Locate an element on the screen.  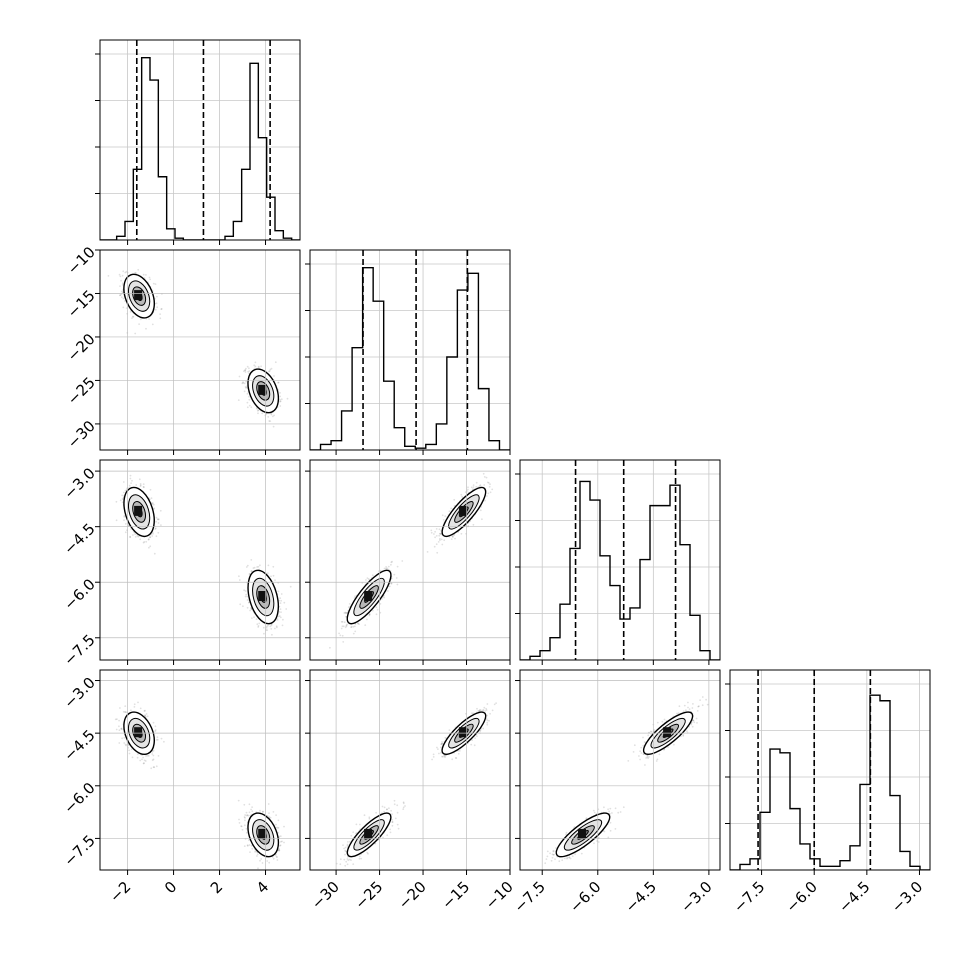
density-peak is located at coordinates (138, 295).